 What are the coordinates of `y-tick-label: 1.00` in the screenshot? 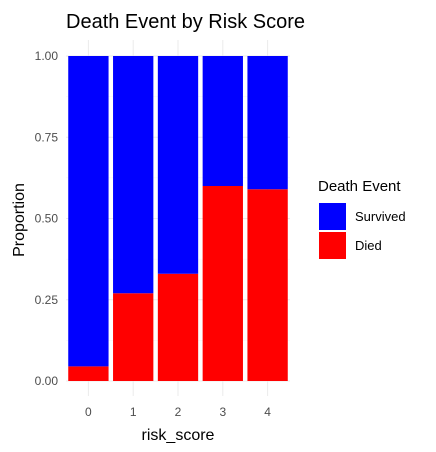 It's located at (47, 56).